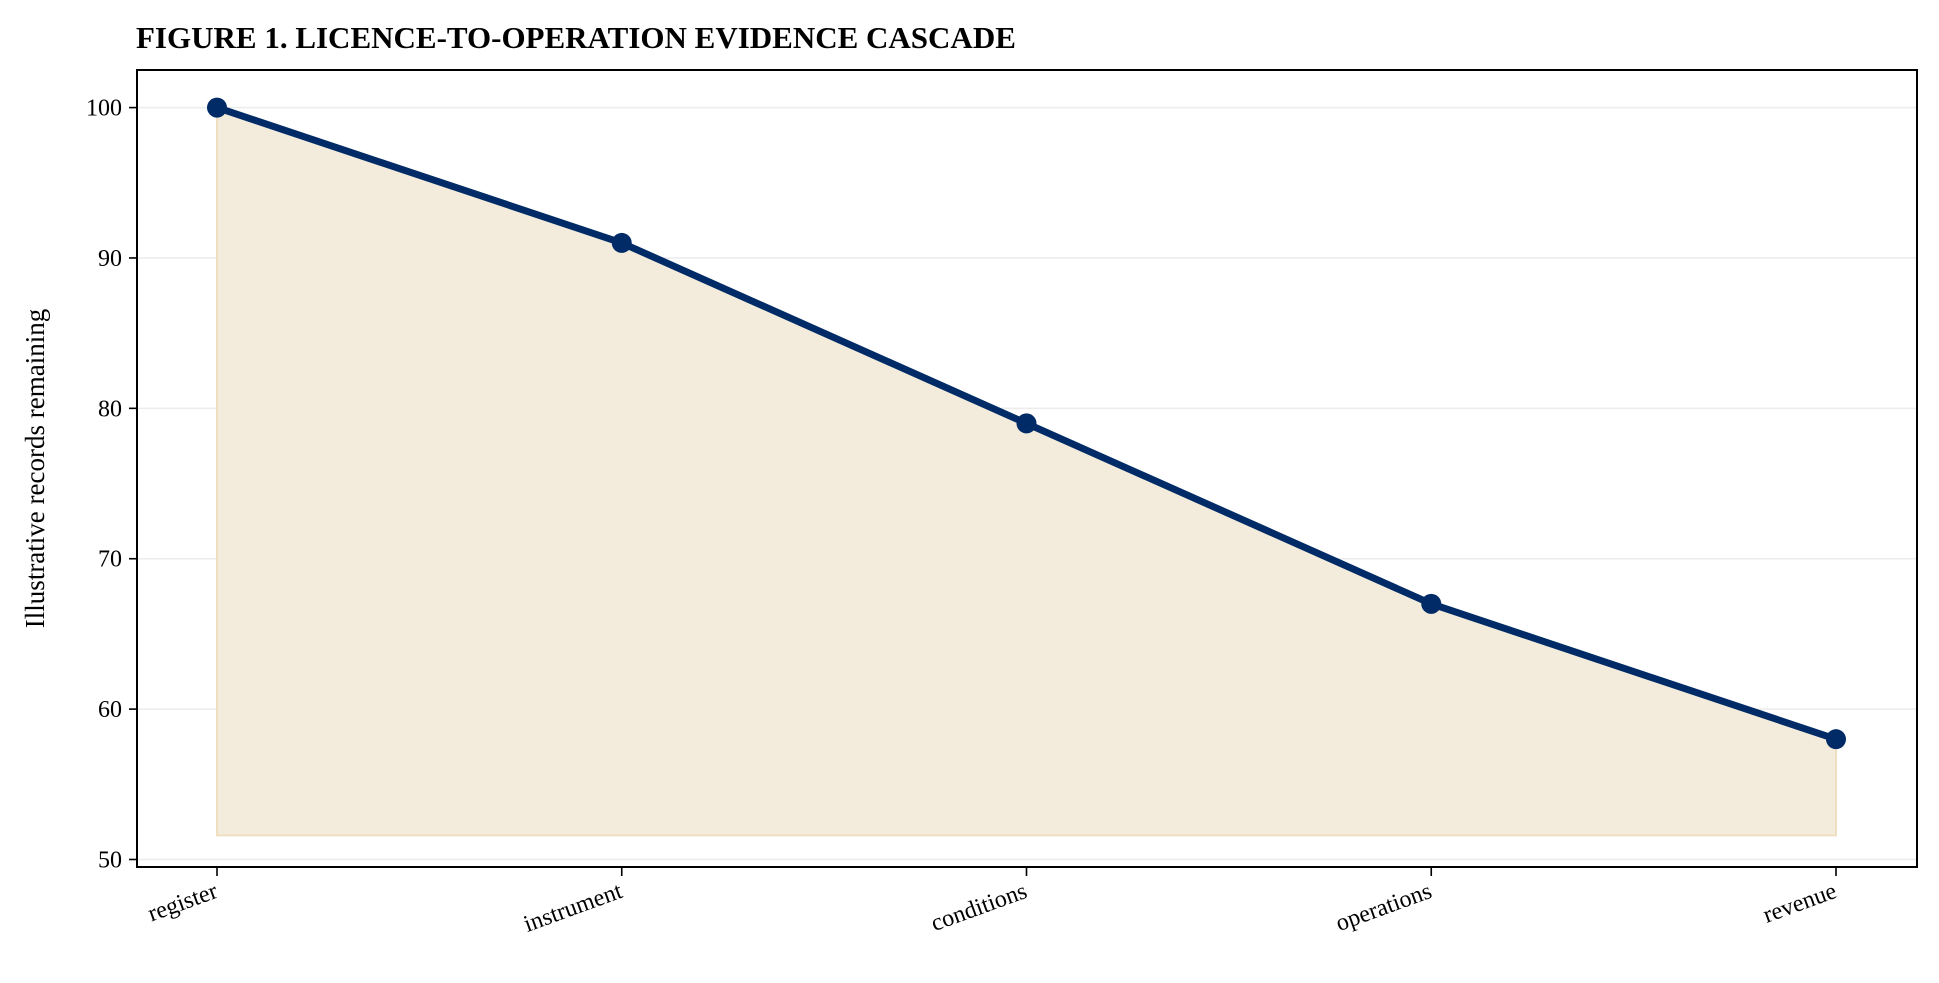 Image resolution: width=1939 pixels, height=983 pixels. I want to click on y-tick-label: 90, so click(110, 259).